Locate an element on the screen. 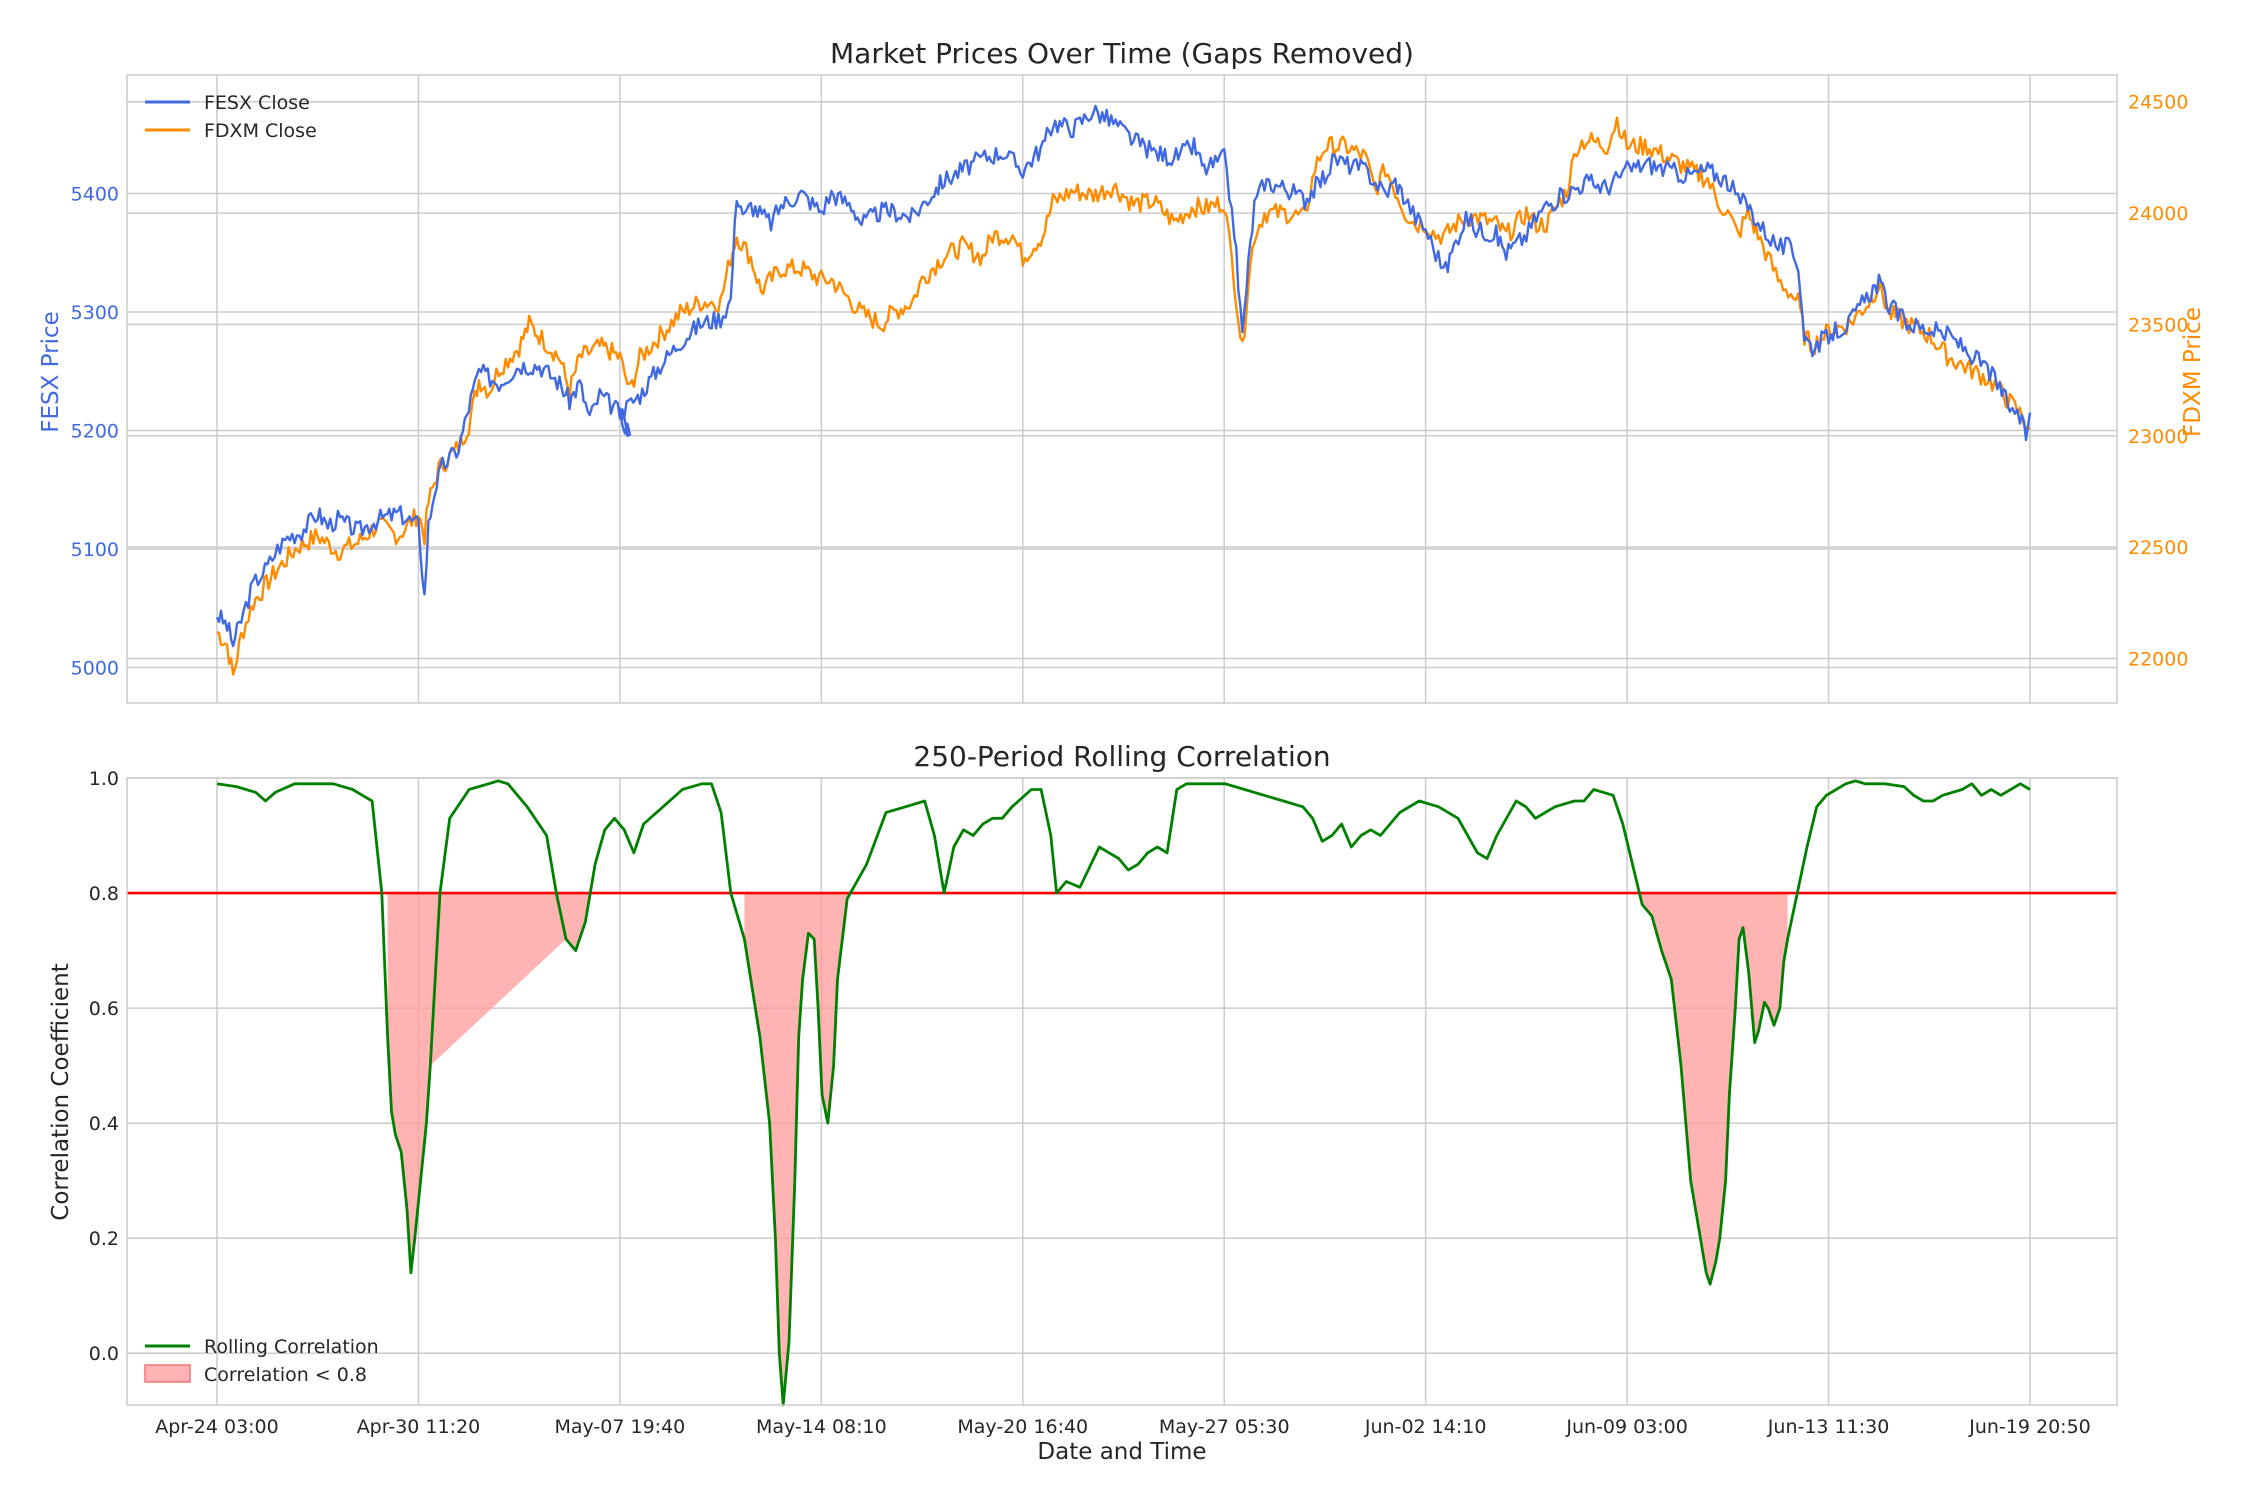  legend-label-low-correlation: Correlation < 0.8 is located at coordinates (285, 1375).